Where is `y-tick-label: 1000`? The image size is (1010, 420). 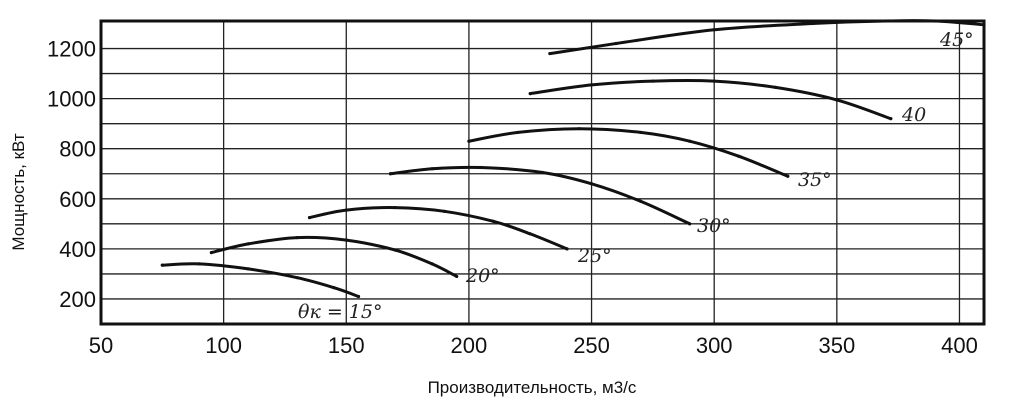 y-tick-label: 1000 is located at coordinates (71, 99).